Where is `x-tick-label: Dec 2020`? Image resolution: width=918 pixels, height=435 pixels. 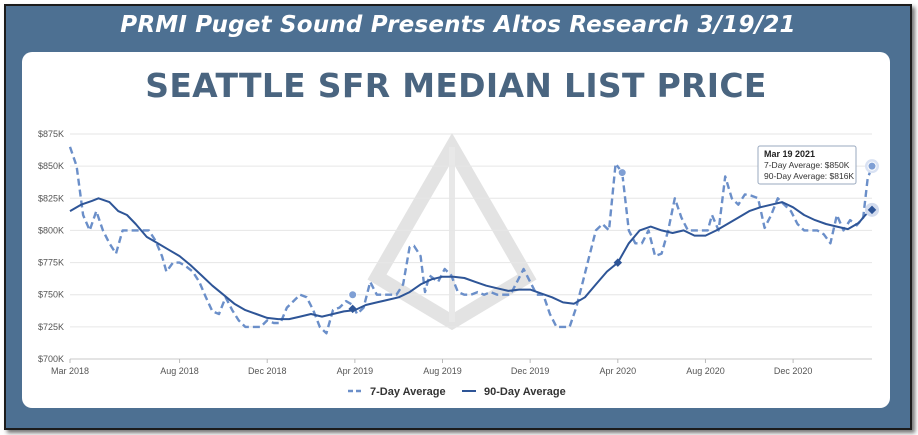
x-tick-label: Dec 2020 is located at coordinates (793, 371).